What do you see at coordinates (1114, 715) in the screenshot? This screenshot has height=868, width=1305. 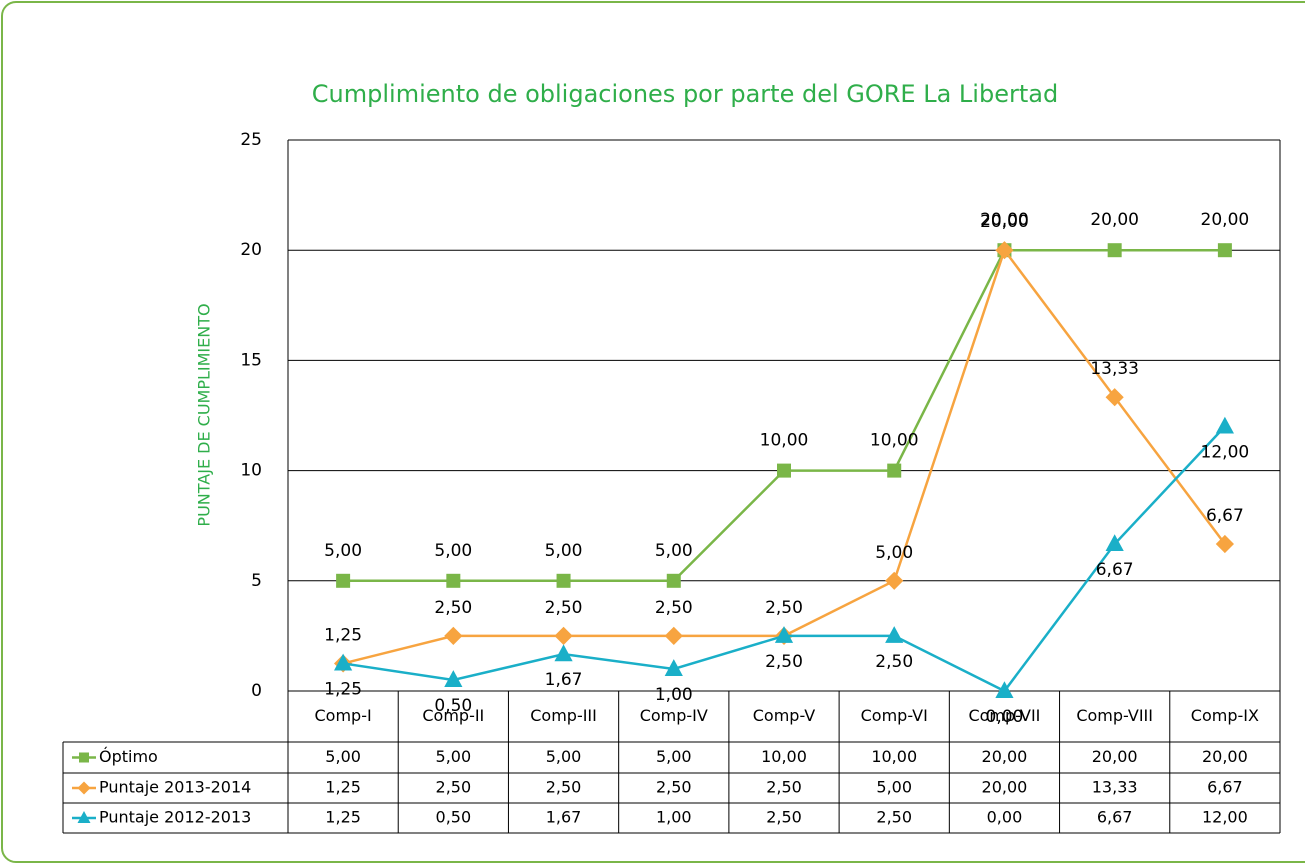 I see `x-tick-label: Comp-VIII` at bounding box center [1114, 715].